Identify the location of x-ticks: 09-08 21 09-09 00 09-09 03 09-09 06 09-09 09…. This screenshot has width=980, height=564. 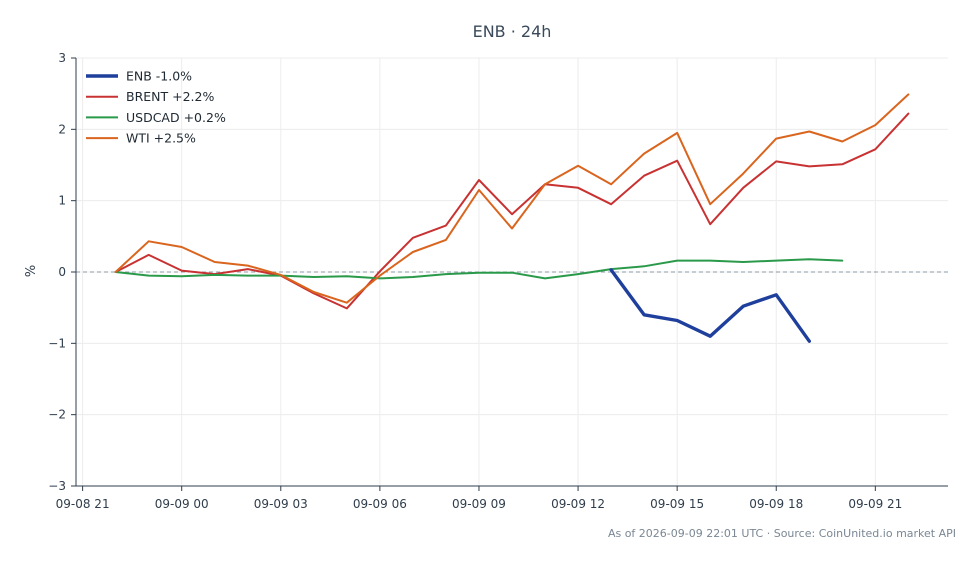
(479, 498).